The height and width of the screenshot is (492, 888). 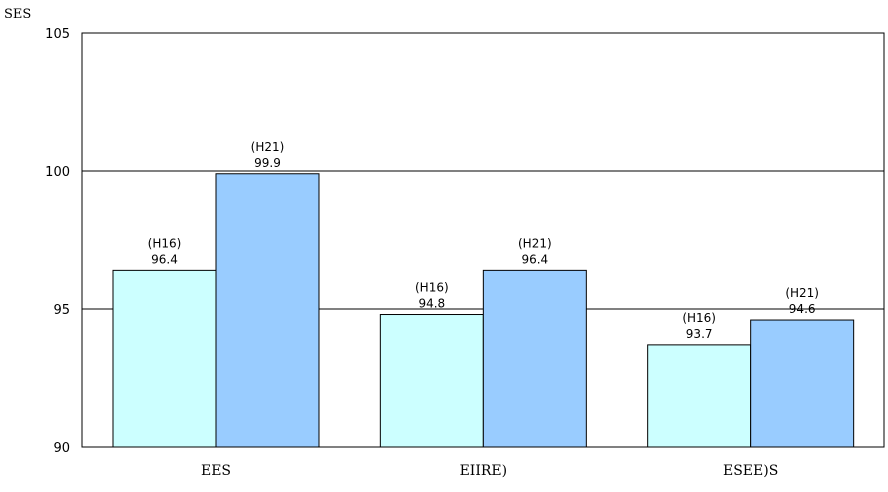 I want to click on bar-value-label: 94.8, so click(x=431, y=304).